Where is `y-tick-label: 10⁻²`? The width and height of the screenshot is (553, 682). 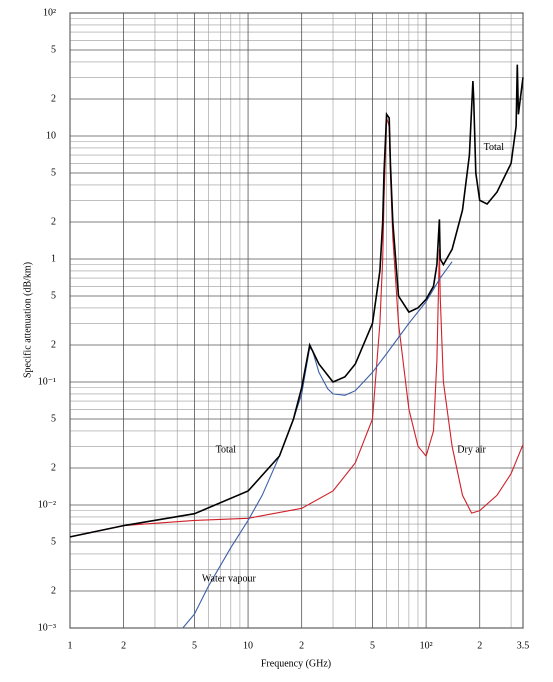 y-tick-label: 10⁻² is located at coordinates (47, 504).